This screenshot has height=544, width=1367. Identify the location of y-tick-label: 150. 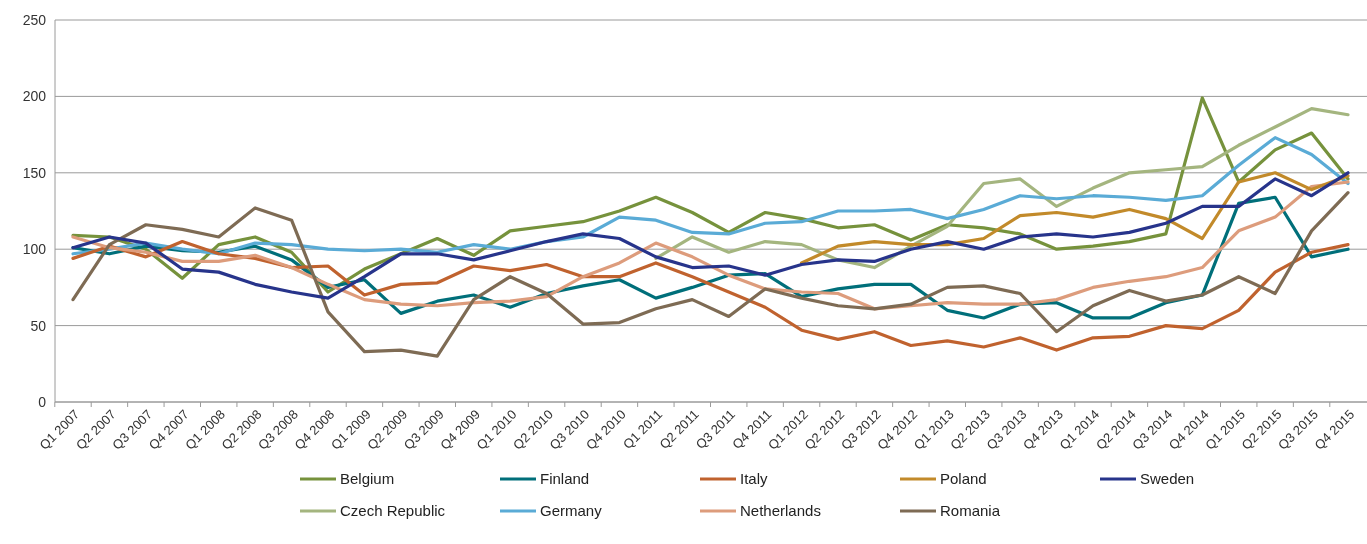
(34, 172).